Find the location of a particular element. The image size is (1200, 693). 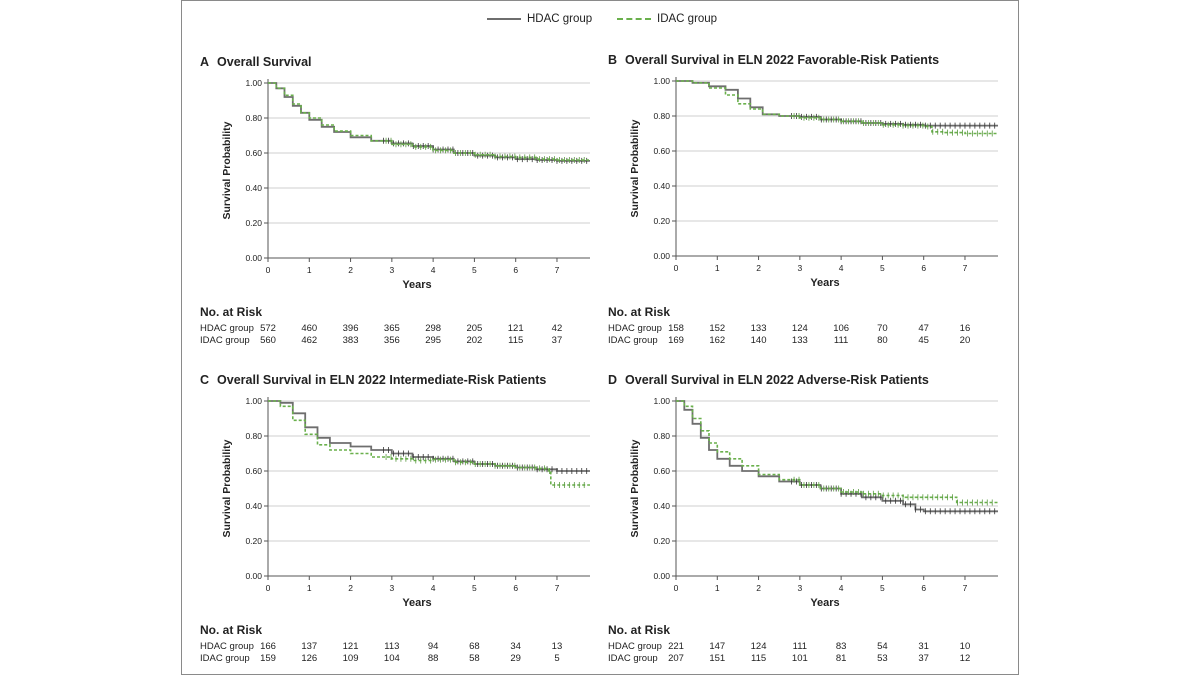

panel-b-risk-hdac-value: 124 is located at coordinates (799, 328).